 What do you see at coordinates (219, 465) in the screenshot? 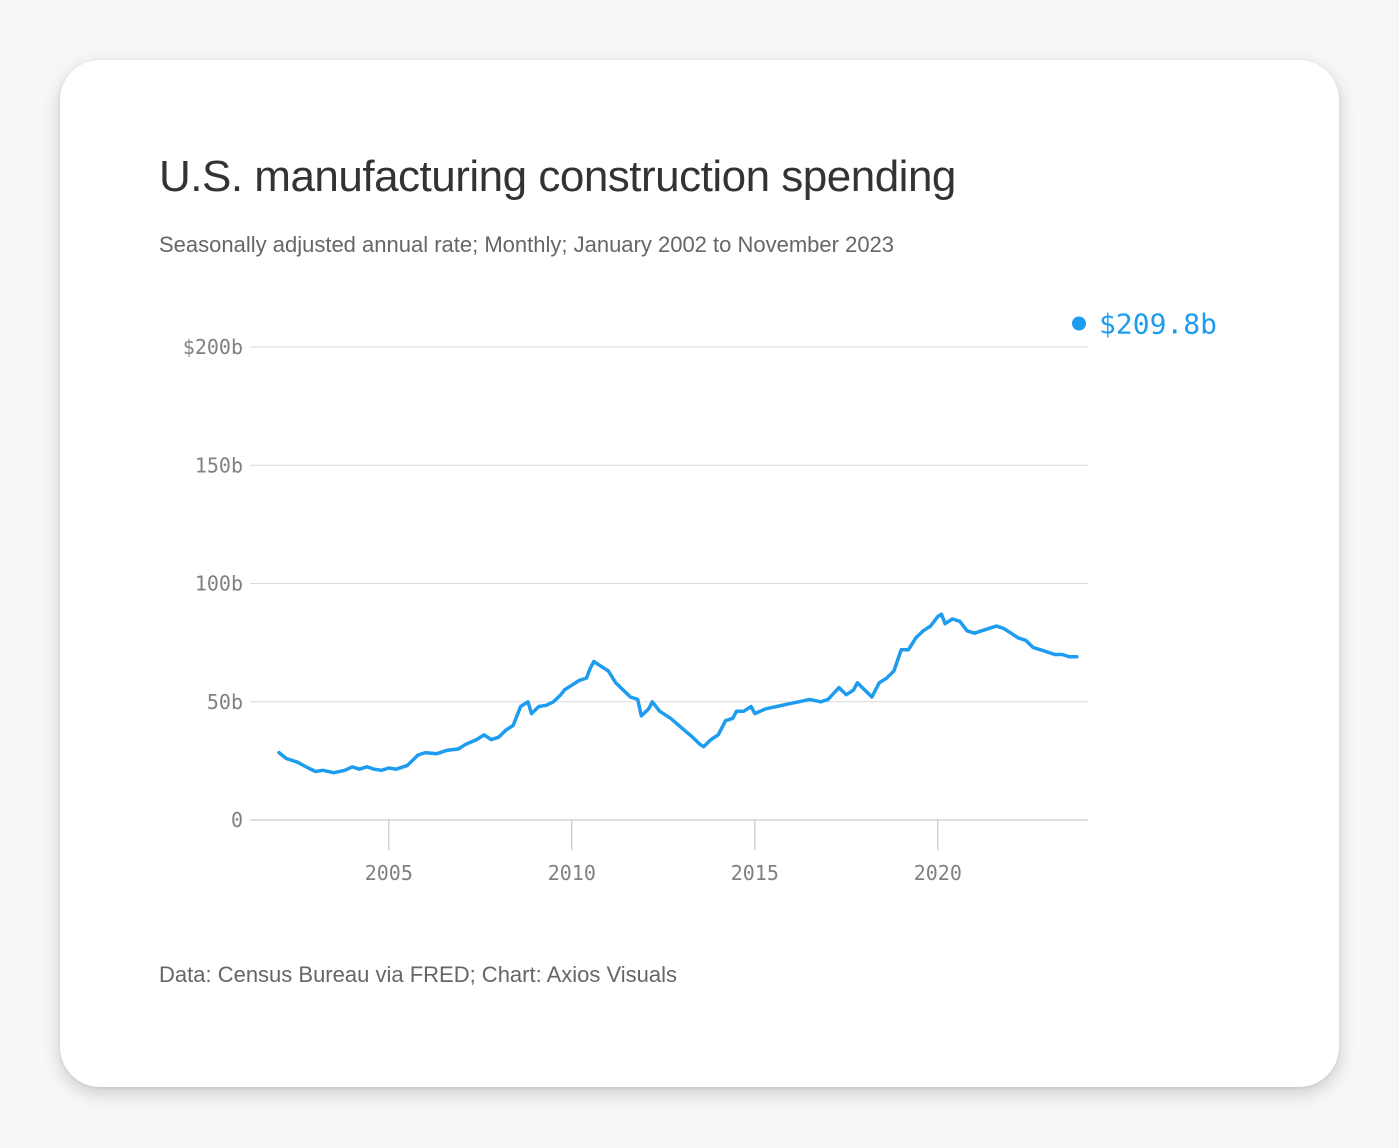
I see `y-tick-label: 150b` at bounding box center [219, 465].